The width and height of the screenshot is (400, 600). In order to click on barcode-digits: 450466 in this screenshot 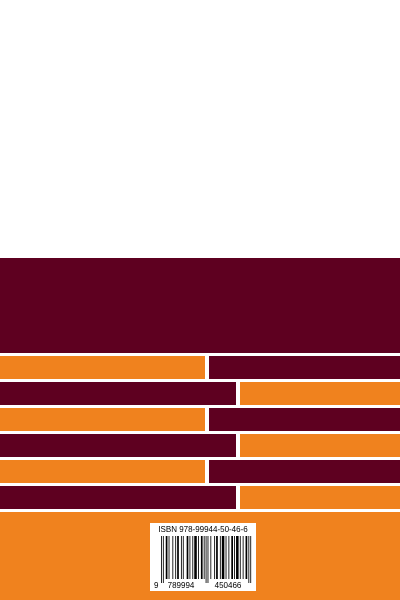, I will do `click(228, 585)`.